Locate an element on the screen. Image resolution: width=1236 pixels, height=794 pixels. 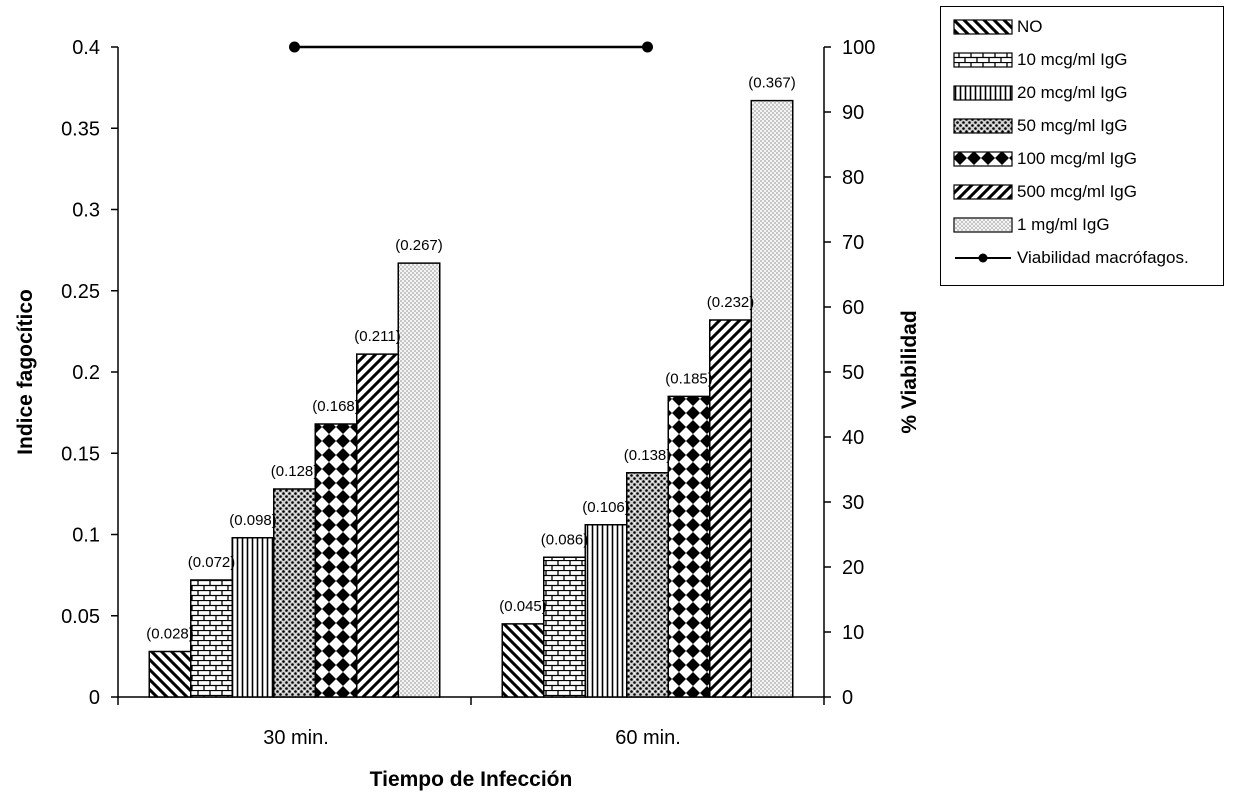
y2-tick-label: 90 is located at coordinates (853, 113).